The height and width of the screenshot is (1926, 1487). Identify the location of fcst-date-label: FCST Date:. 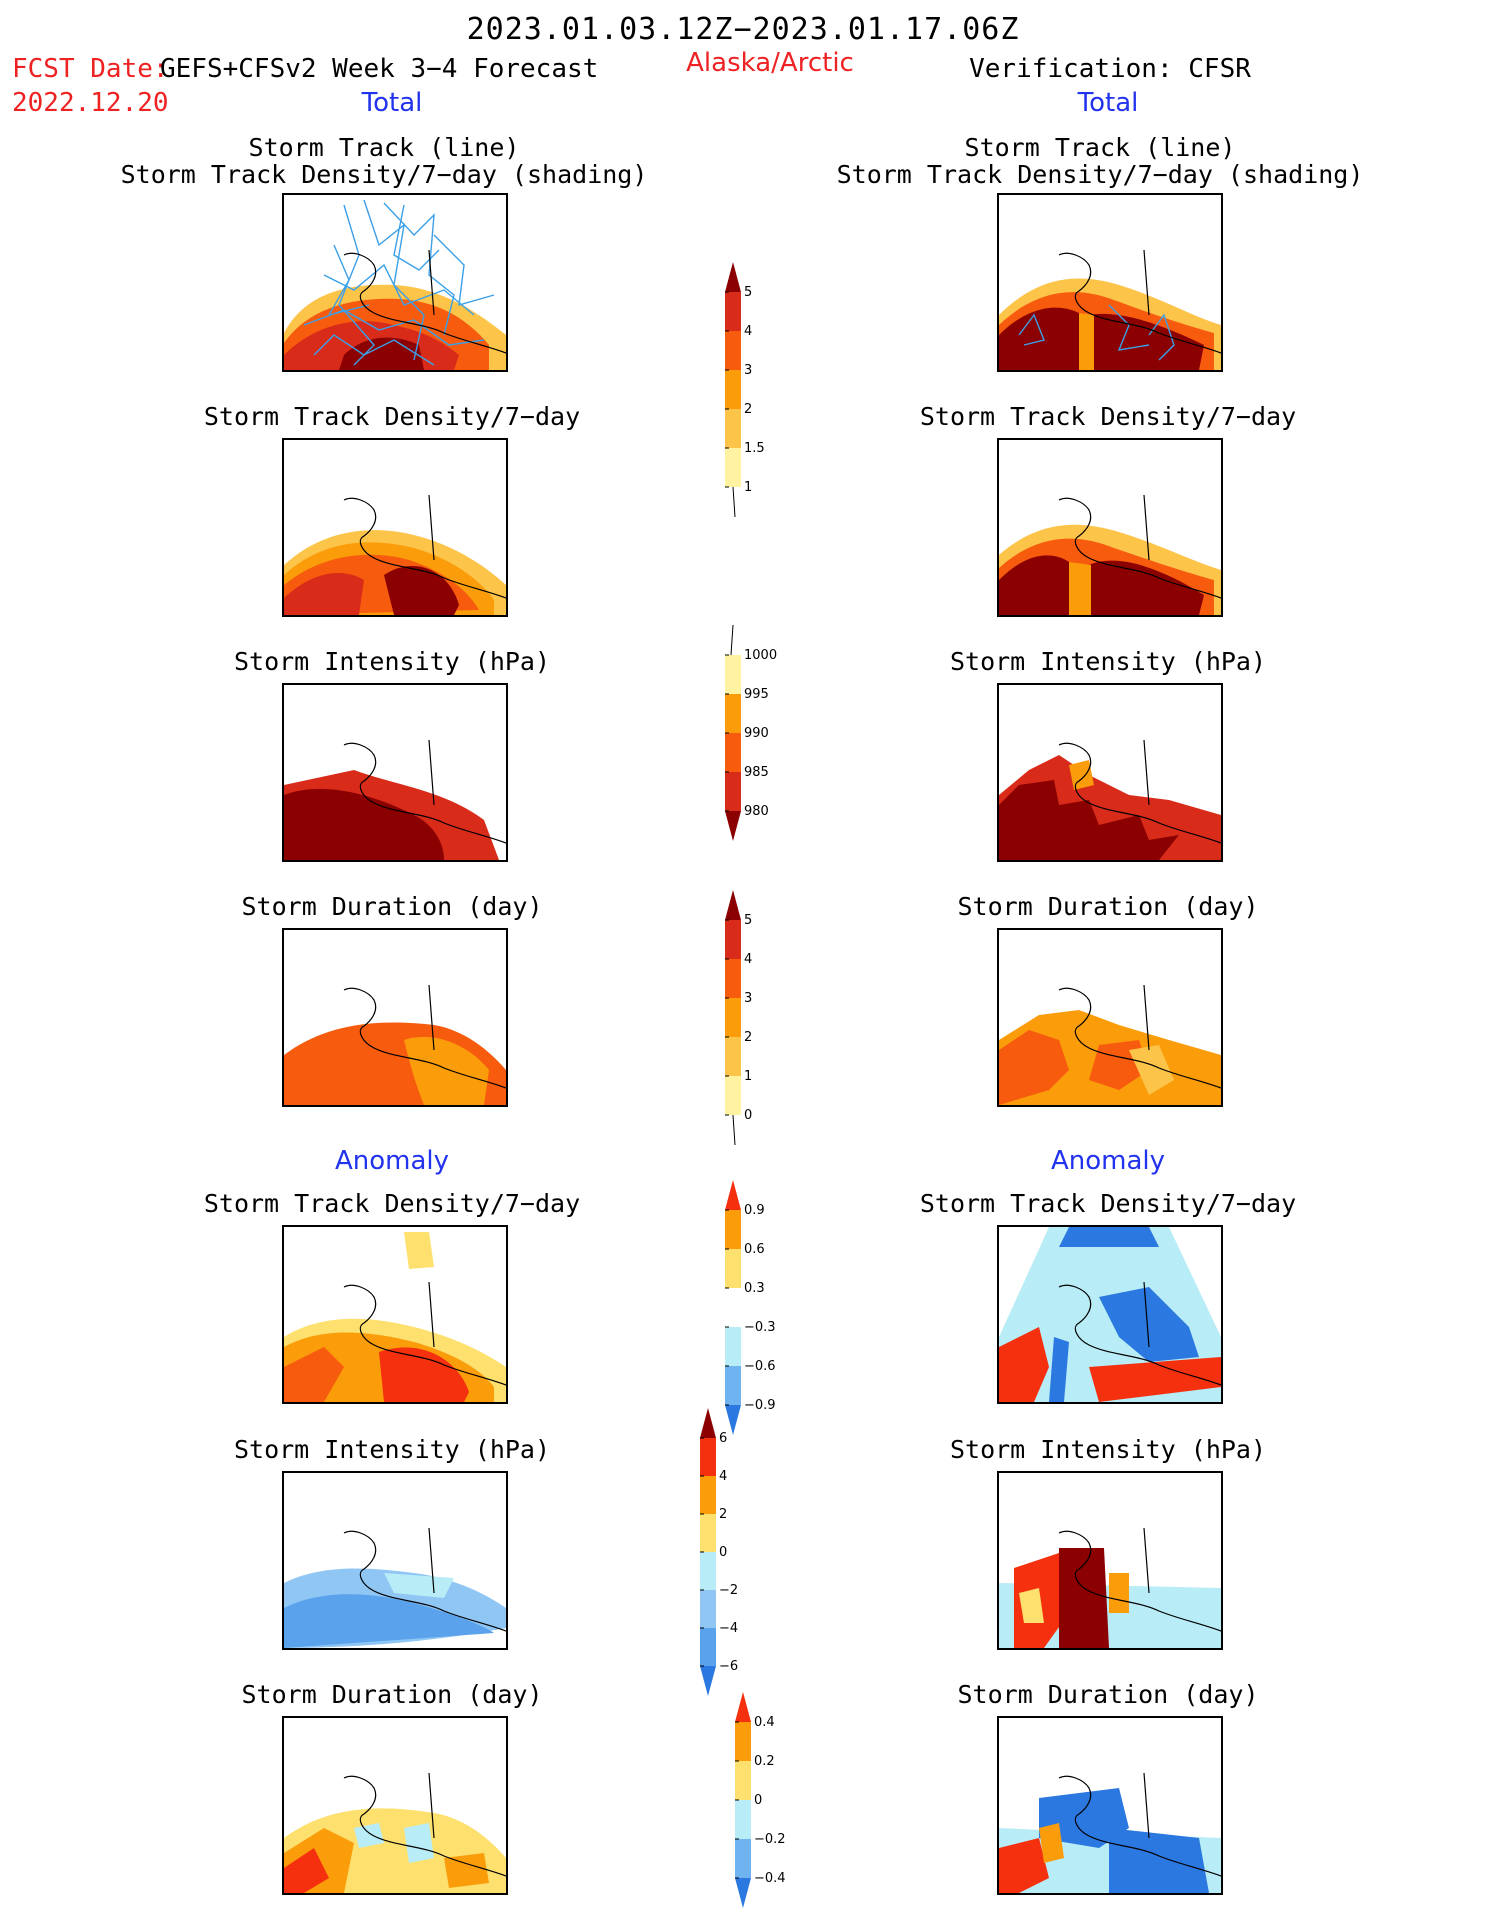
(90, 69).